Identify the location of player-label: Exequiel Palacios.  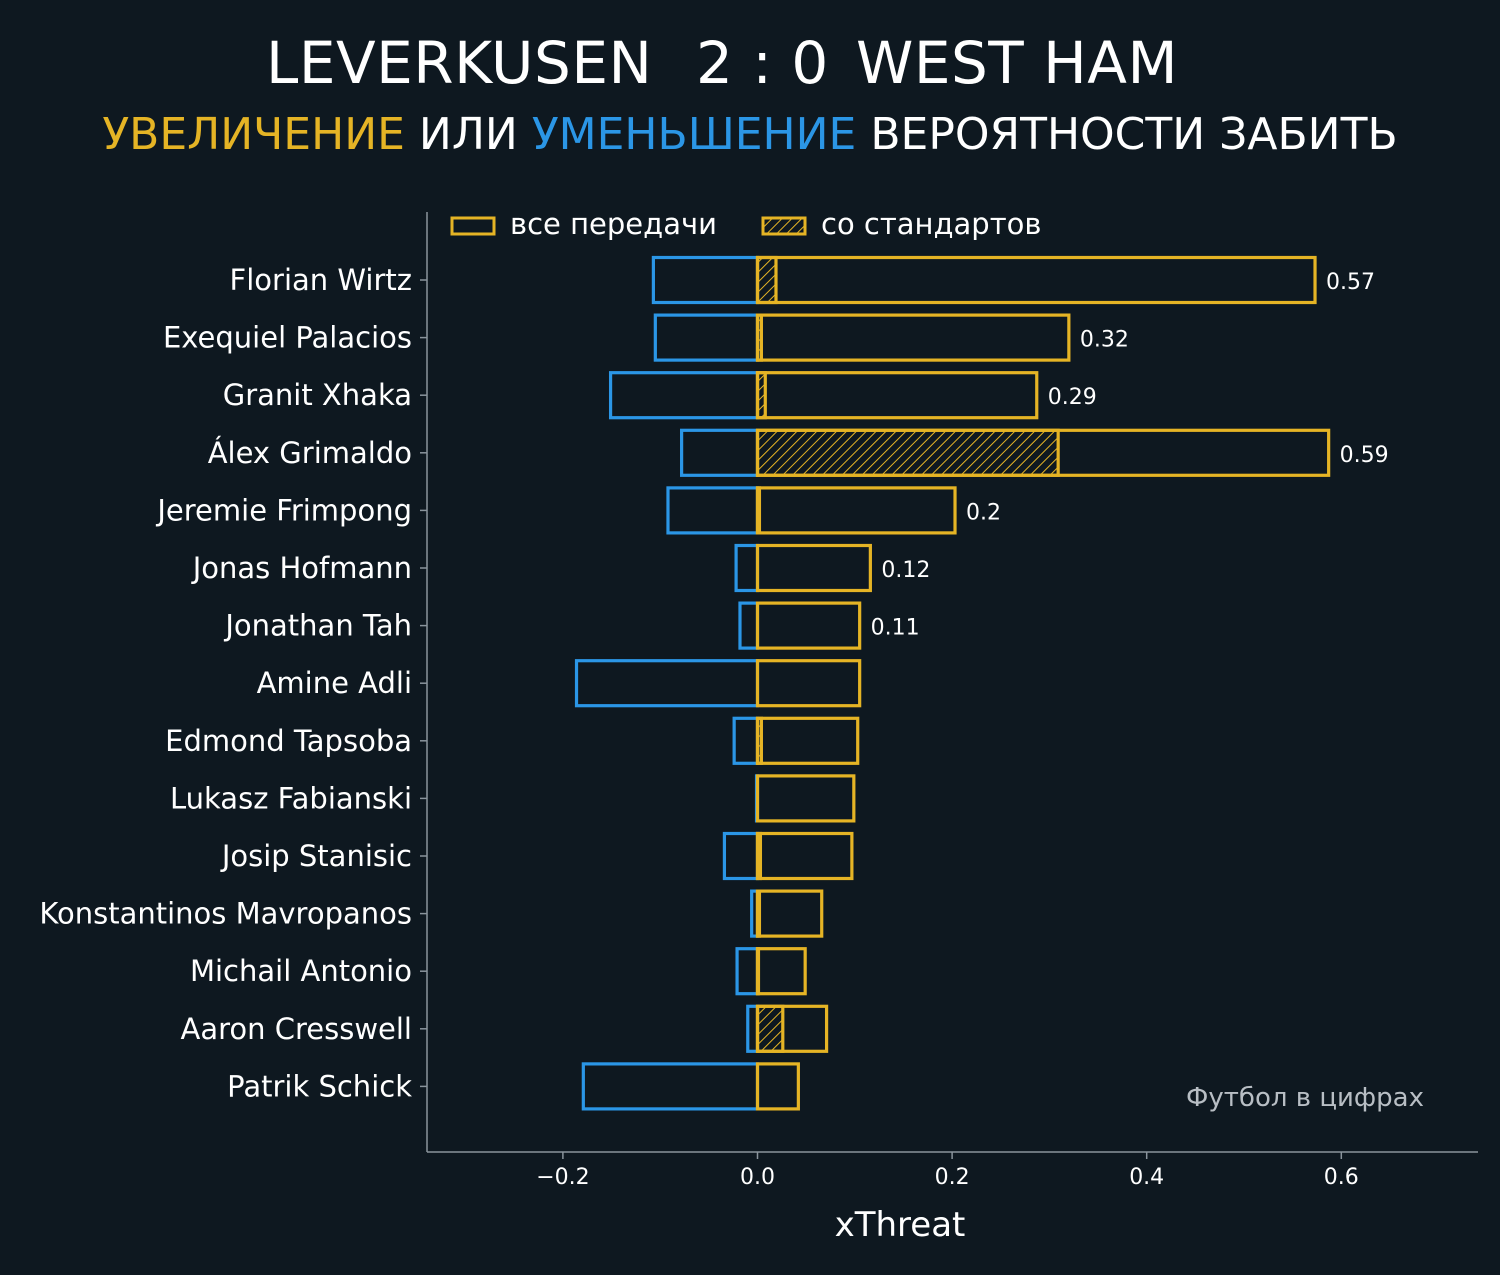
(287, 338).